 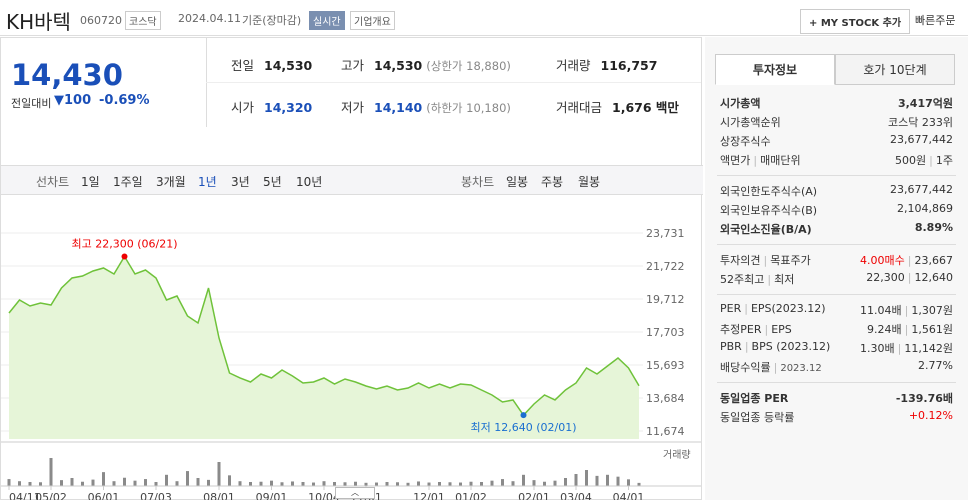 I want to click on change-value: 100, so click(x=78, y=100).